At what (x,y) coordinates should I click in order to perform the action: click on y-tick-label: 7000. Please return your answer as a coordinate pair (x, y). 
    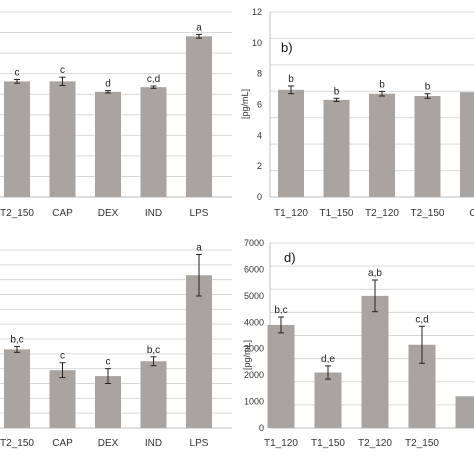
    Looking at the image, I should click on (254, 243).